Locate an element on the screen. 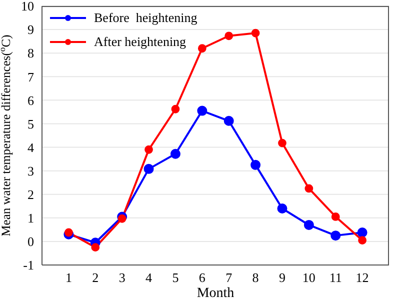  legend-label: Before heightening is located at coordinates (146, 18).